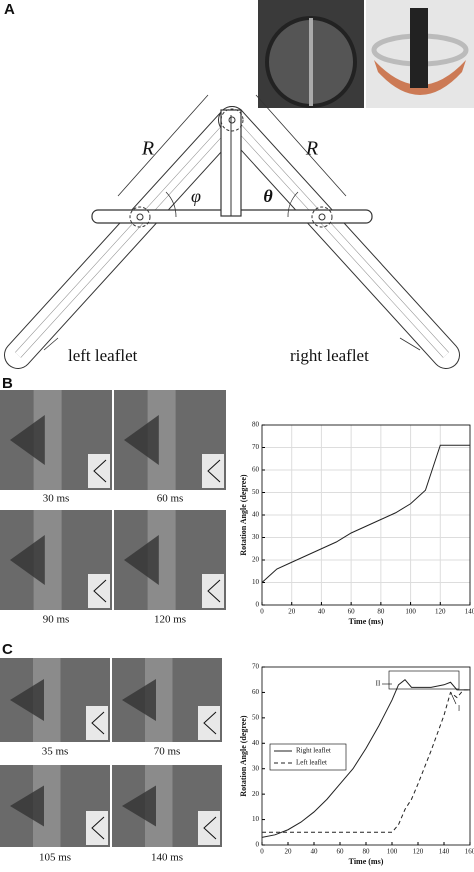  What do you see at coordinates (7, 383) in the screenshot?
I see `panel-label: B` at bounding box center [7, 383].